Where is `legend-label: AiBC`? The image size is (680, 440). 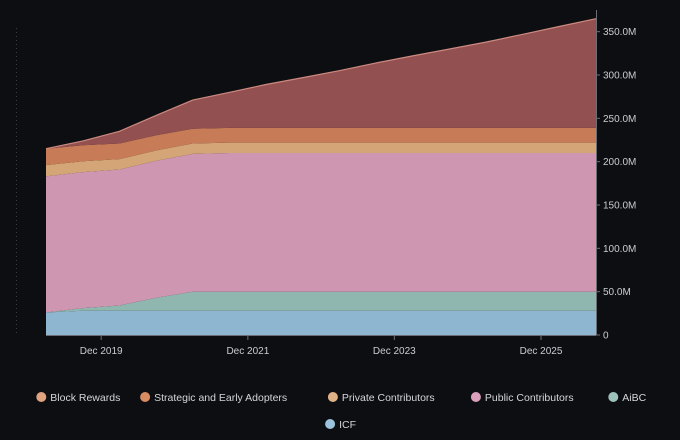 legend-label: AiBC is located at coordinates (634, 398).